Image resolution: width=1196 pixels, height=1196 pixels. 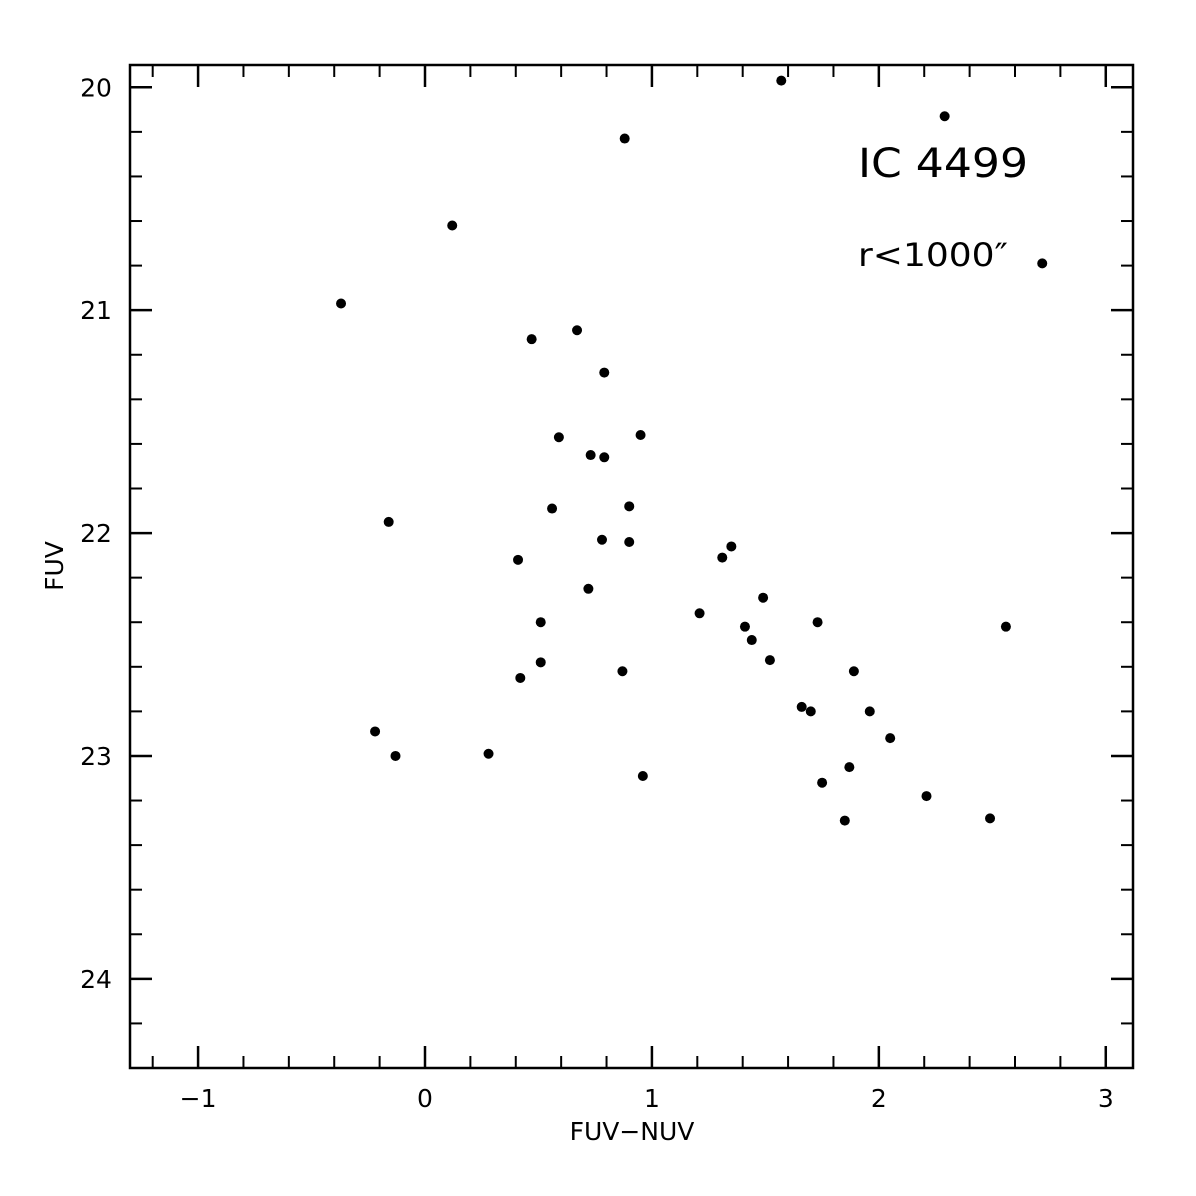 What do you see at coordinates (1106, 1098) in the screenshot?
I see `x-tick-label: 3` at bounding box center [1106, 1098].